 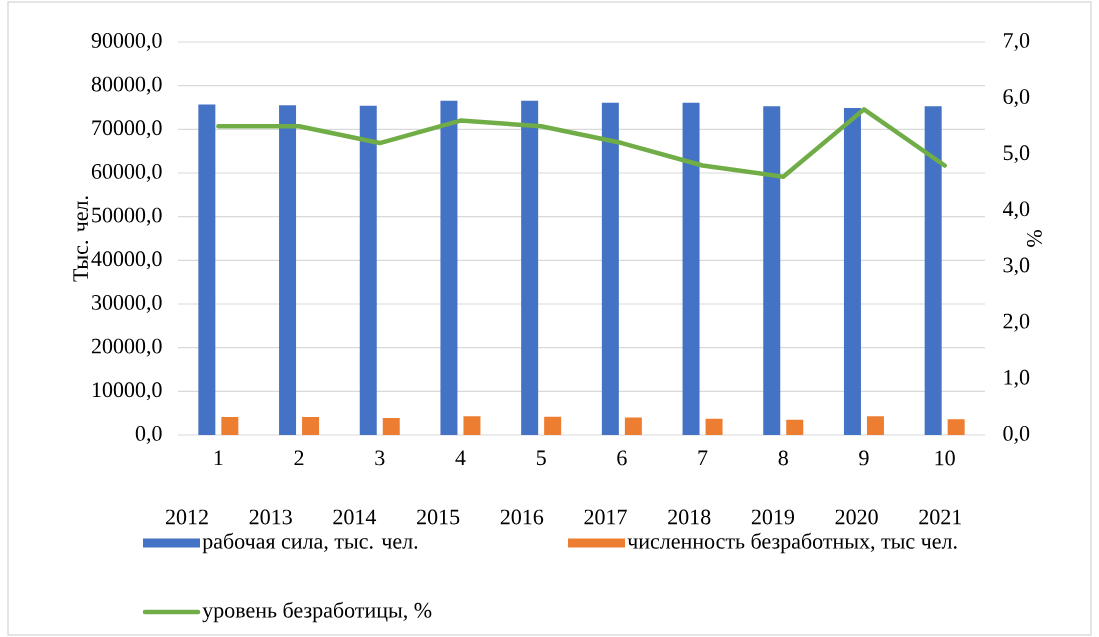 I want to click on y-axis-title: Тыс. чел., so click(x=81, y=239).